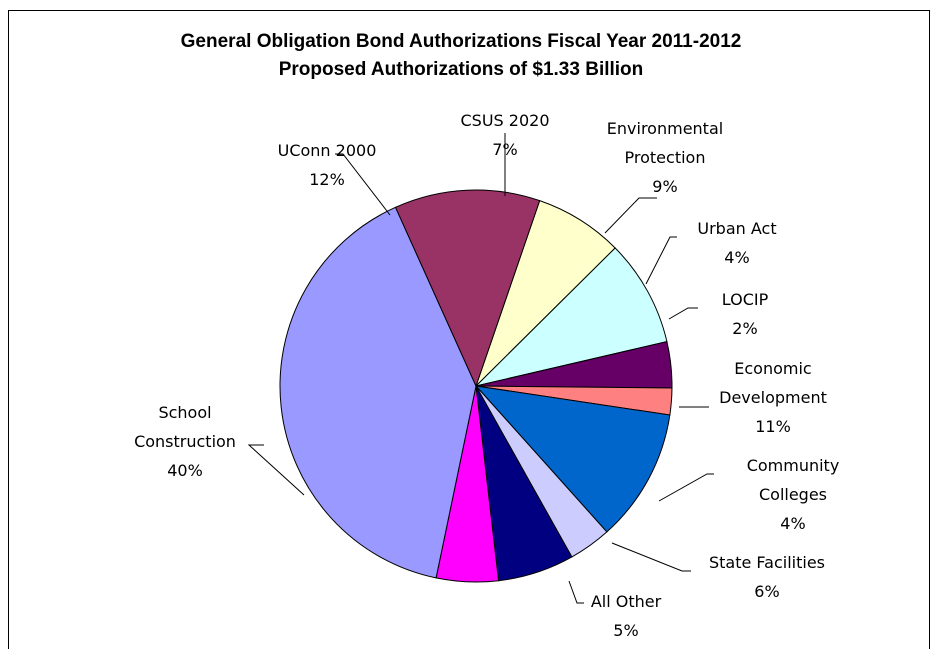 Image resolution: width=937 pixels, height=650 pixels. I want to click on slice-name: UConn 2000, so click(327, 150).